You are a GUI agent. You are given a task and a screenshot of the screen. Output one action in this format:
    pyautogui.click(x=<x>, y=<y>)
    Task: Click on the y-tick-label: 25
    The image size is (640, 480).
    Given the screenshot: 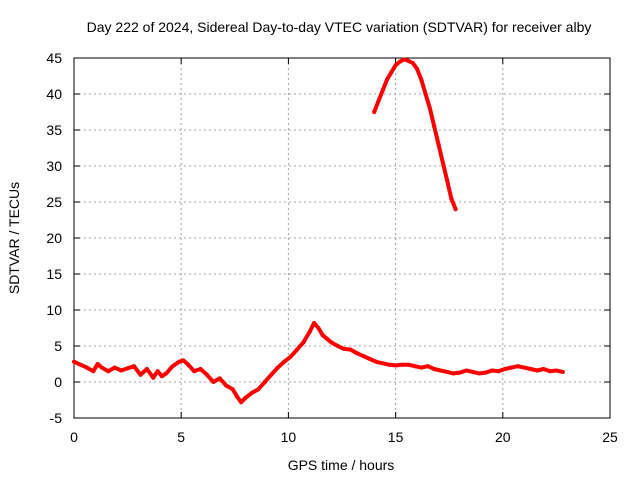 What is the action you would take?
    pyautogui.click(x=54, y=202)
    